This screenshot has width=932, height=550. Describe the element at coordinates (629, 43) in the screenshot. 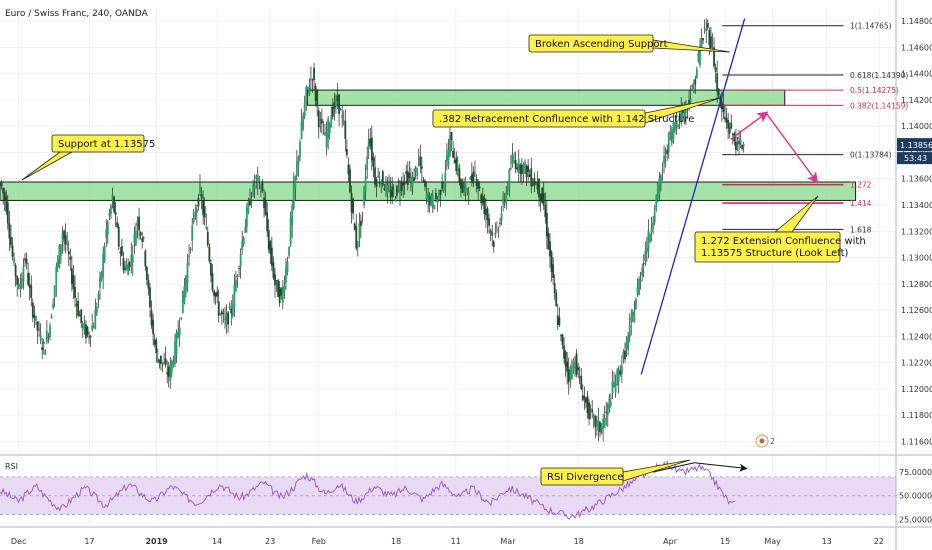

I see `callout-broken-support: Broken Ascending Support` at that location.